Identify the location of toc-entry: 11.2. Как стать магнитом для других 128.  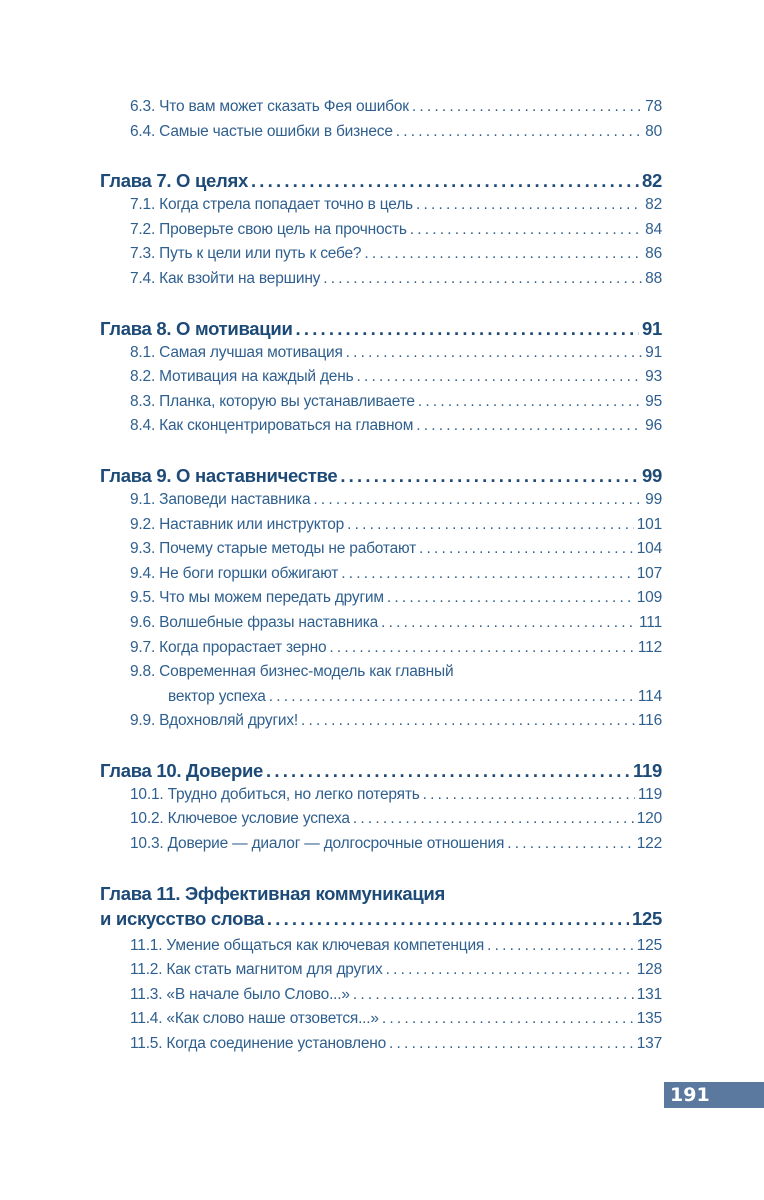
(381, 970).